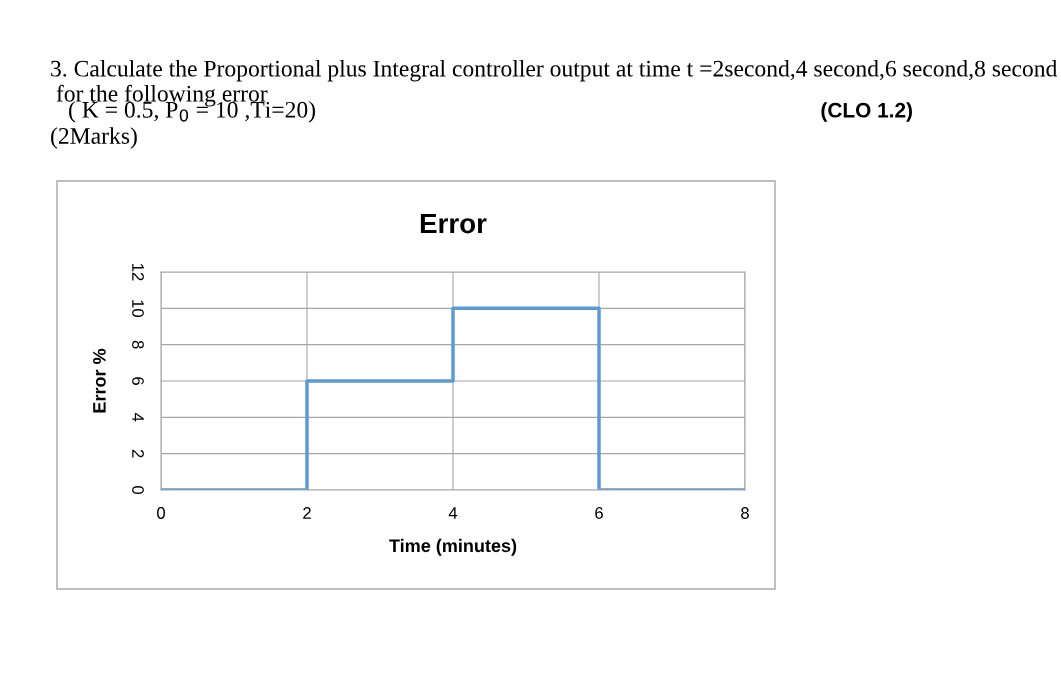 The height and width of the screenshot is (683, 1061). Describe the element at coordinates (138, 490) in the screenshot. I see `y-tick-label: 0` at that location.